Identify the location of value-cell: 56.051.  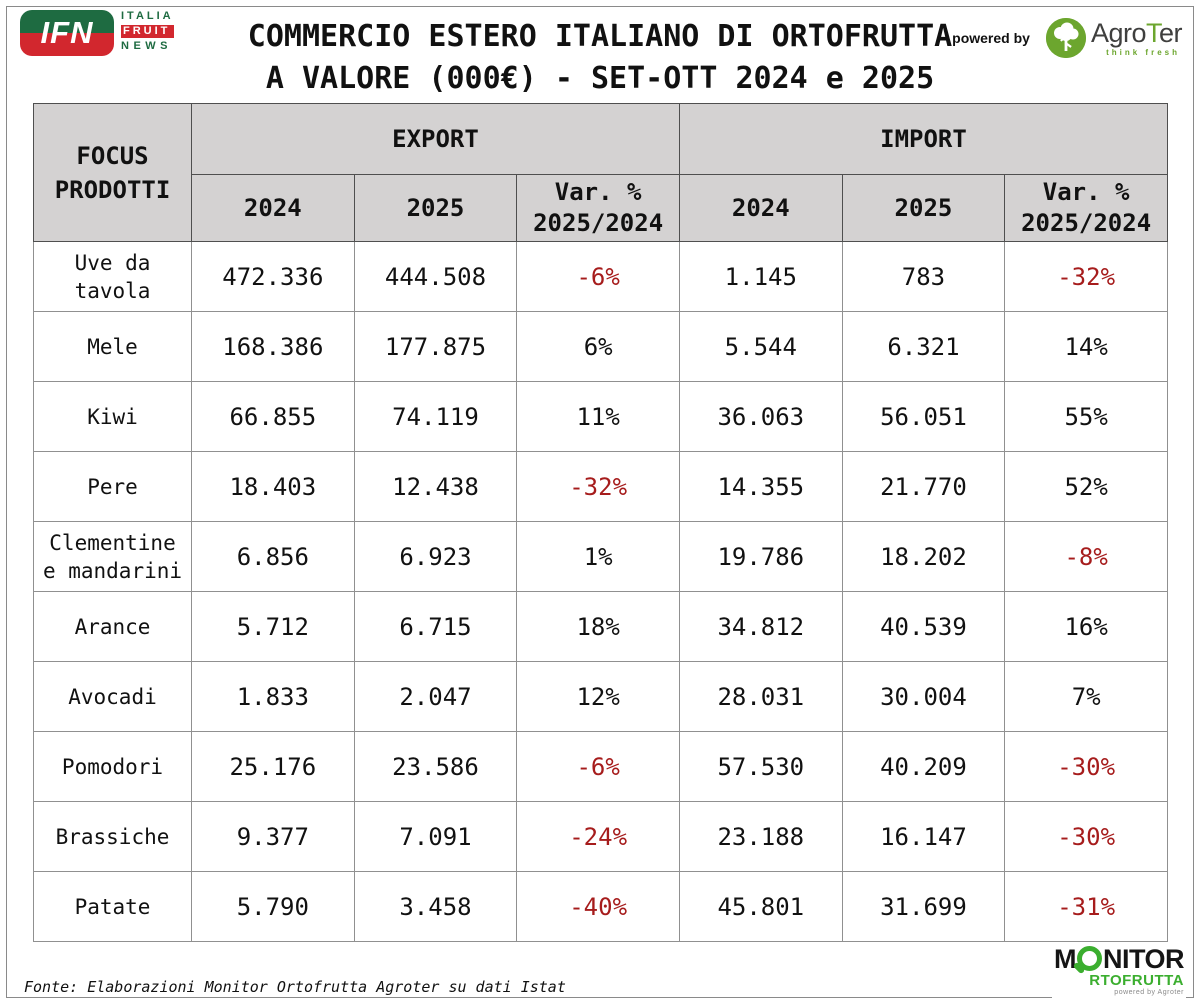
(923, 416).